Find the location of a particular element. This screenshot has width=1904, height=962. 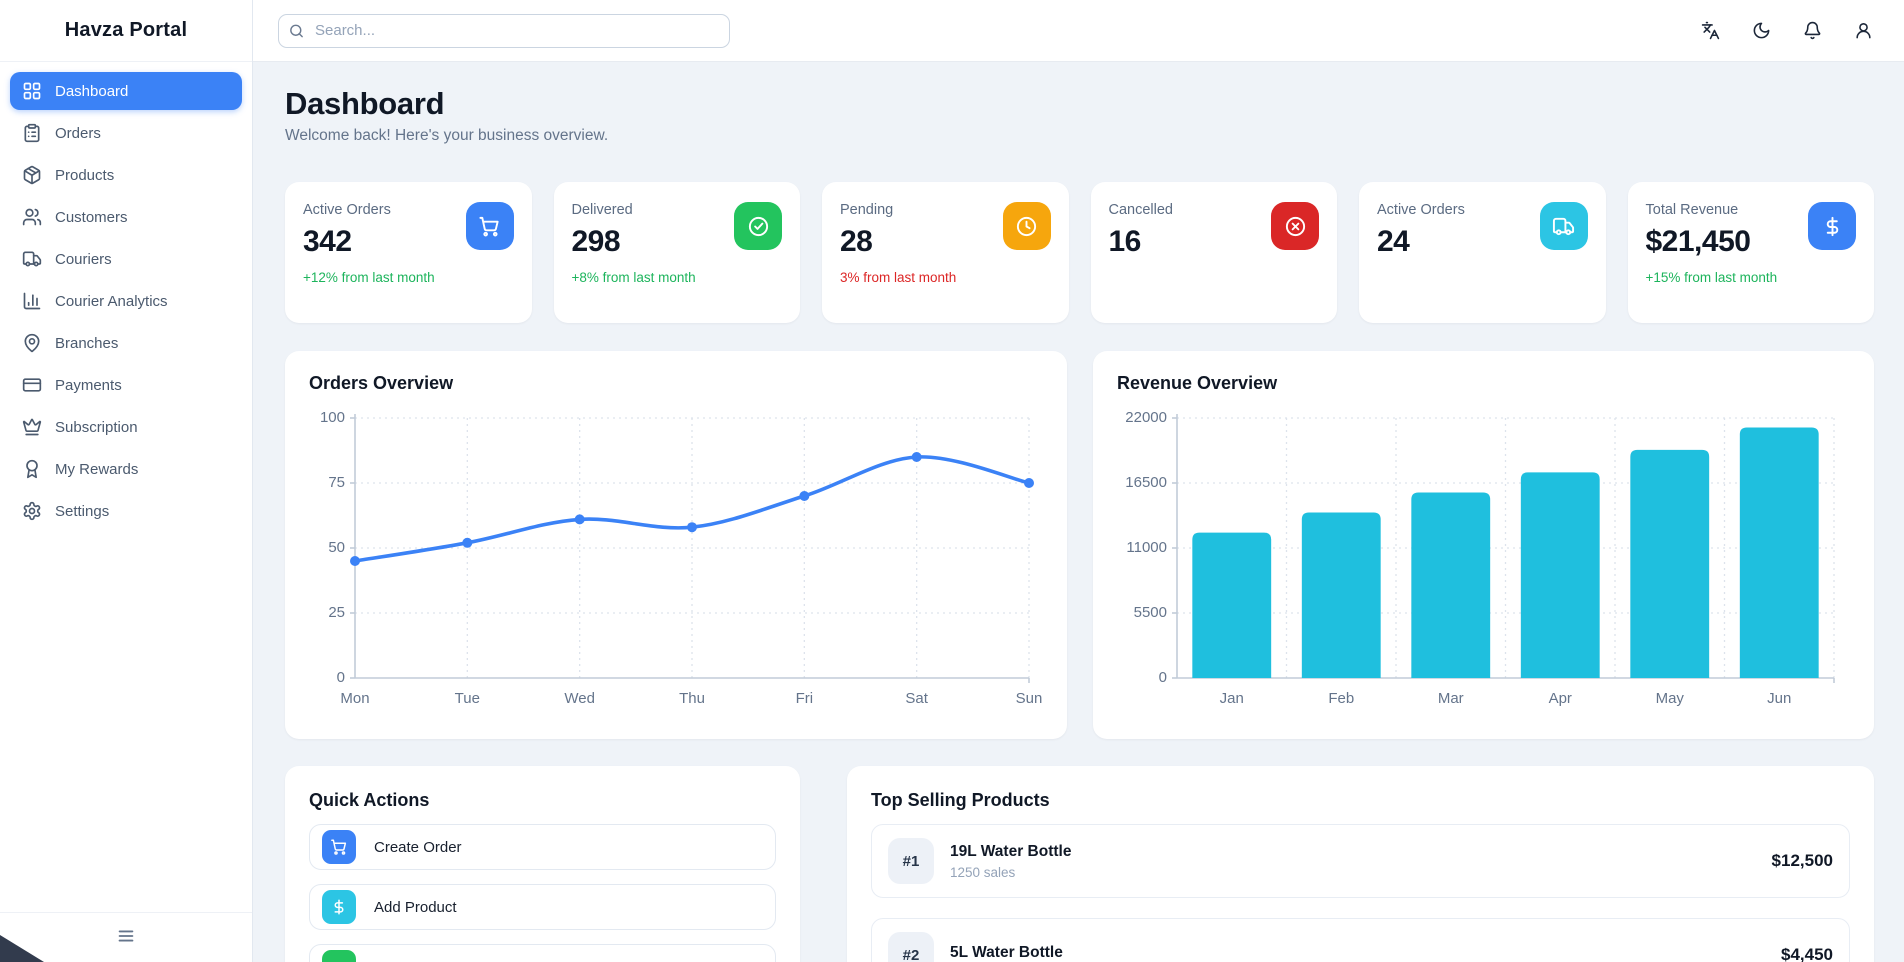

stat-card-pending-2: Pending 28 3% from last month is located at coordinates (945, 252).